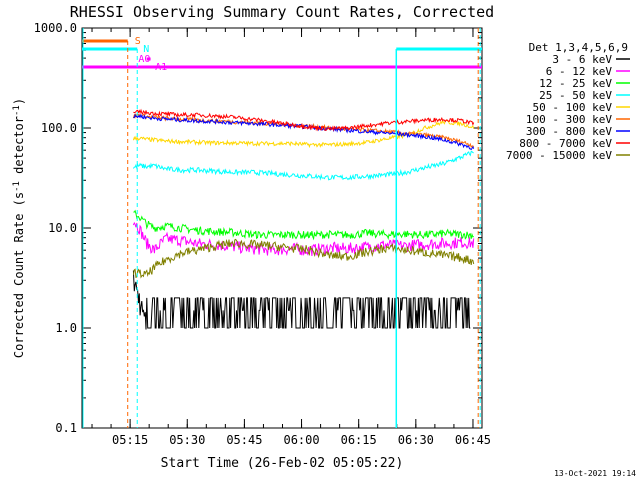 The height and width of the screenshot is (480, 640). What do you see at coordinates (130, 440) in the screenshot?
I see `x-tick-label: 05:15` at bounding box center [130, 440].